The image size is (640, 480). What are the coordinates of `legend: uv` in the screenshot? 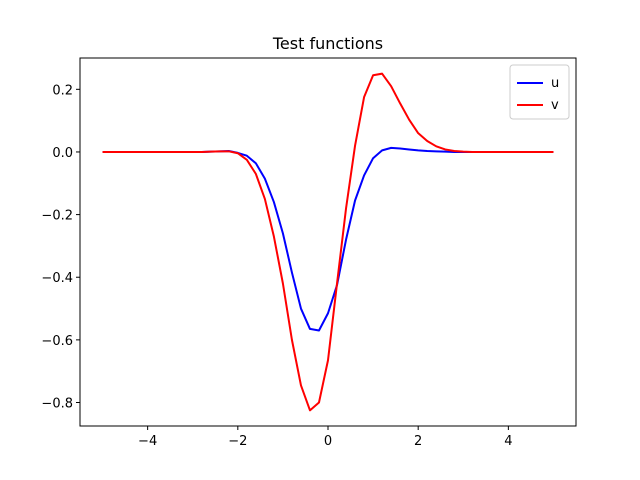 It's located at (539, 92).